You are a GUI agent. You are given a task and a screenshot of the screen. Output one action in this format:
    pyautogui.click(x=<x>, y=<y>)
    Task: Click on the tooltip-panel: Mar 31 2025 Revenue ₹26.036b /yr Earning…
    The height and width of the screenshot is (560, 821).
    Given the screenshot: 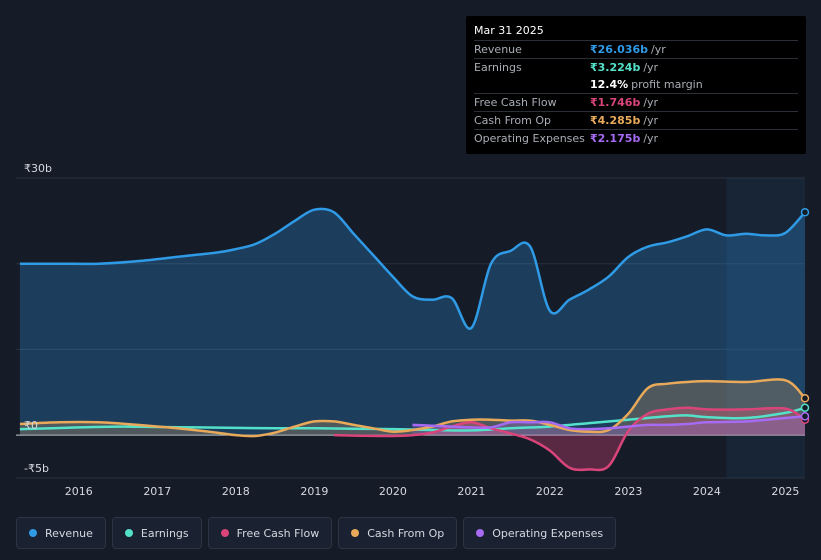 What is the action you would take?
    pyautogui.click(x=636, y=85)
    